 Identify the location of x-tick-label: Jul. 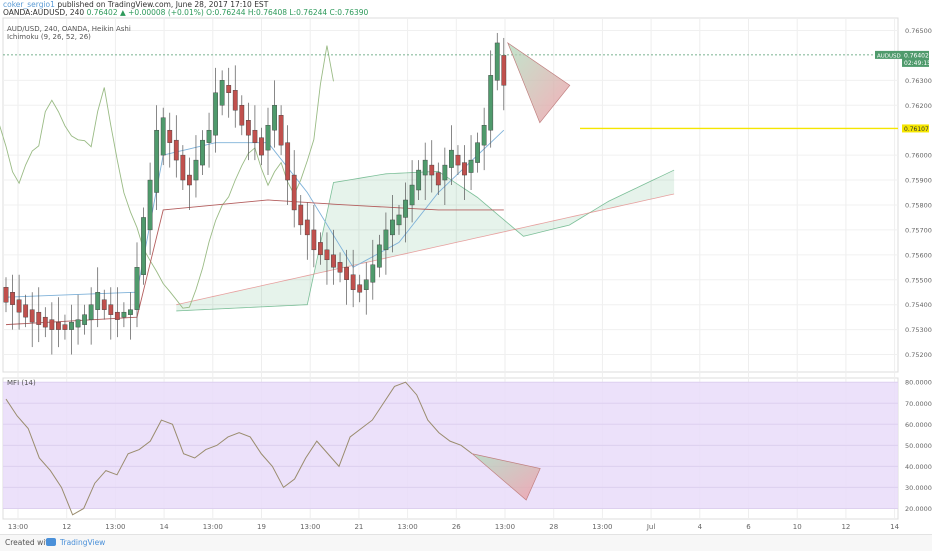
(651, 527).